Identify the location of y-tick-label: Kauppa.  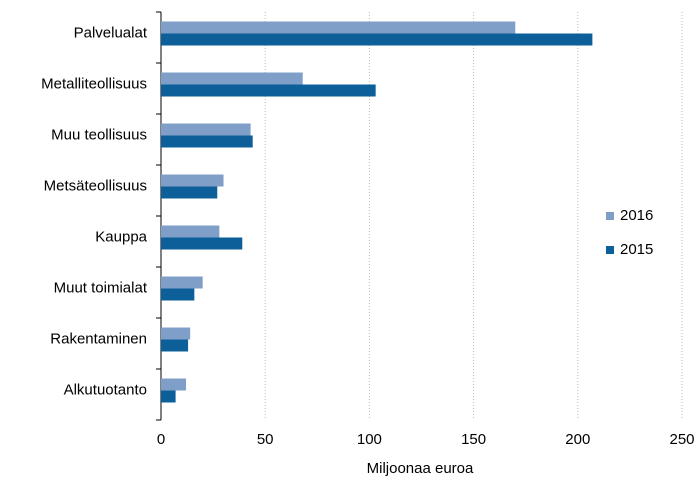
(121, 236).